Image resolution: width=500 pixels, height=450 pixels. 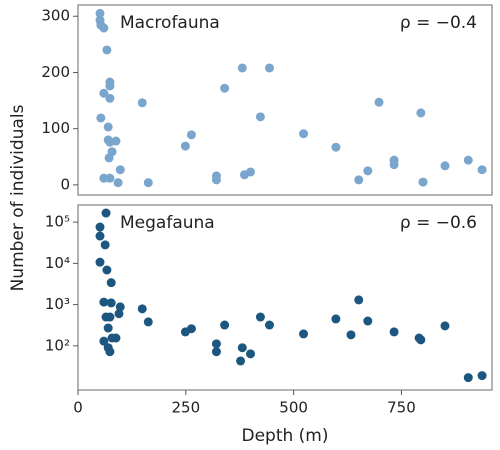 What do you see at coordinates (401, 408) in the screenshot?
I see `x-tick-label: 750` at bounding box center [401, 408].